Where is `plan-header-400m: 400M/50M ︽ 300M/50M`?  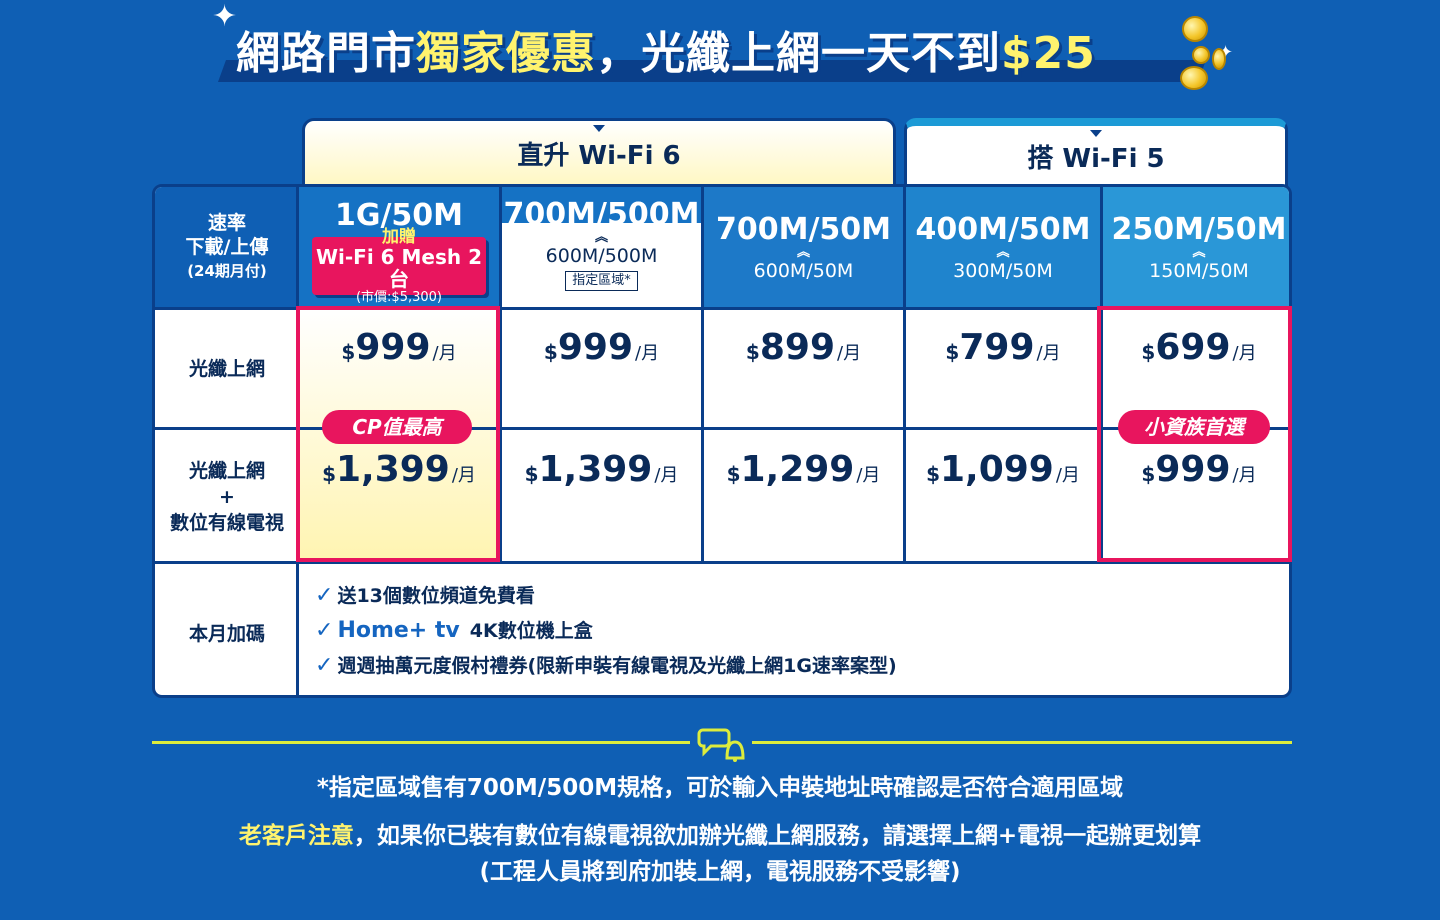
plan-header-400m: 400M/50M ︽ 300M/50M is located at coordinates (1003, 247).